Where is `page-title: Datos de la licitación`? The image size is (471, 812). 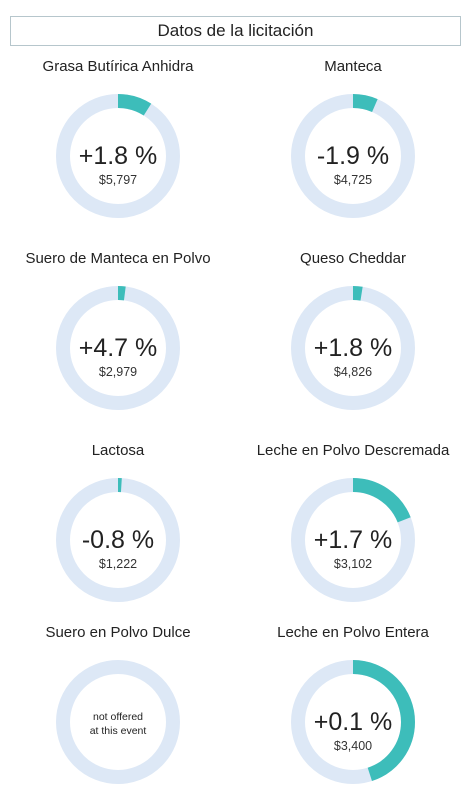
page-title: Datos de la licitación is located at coordinates (235, 31).